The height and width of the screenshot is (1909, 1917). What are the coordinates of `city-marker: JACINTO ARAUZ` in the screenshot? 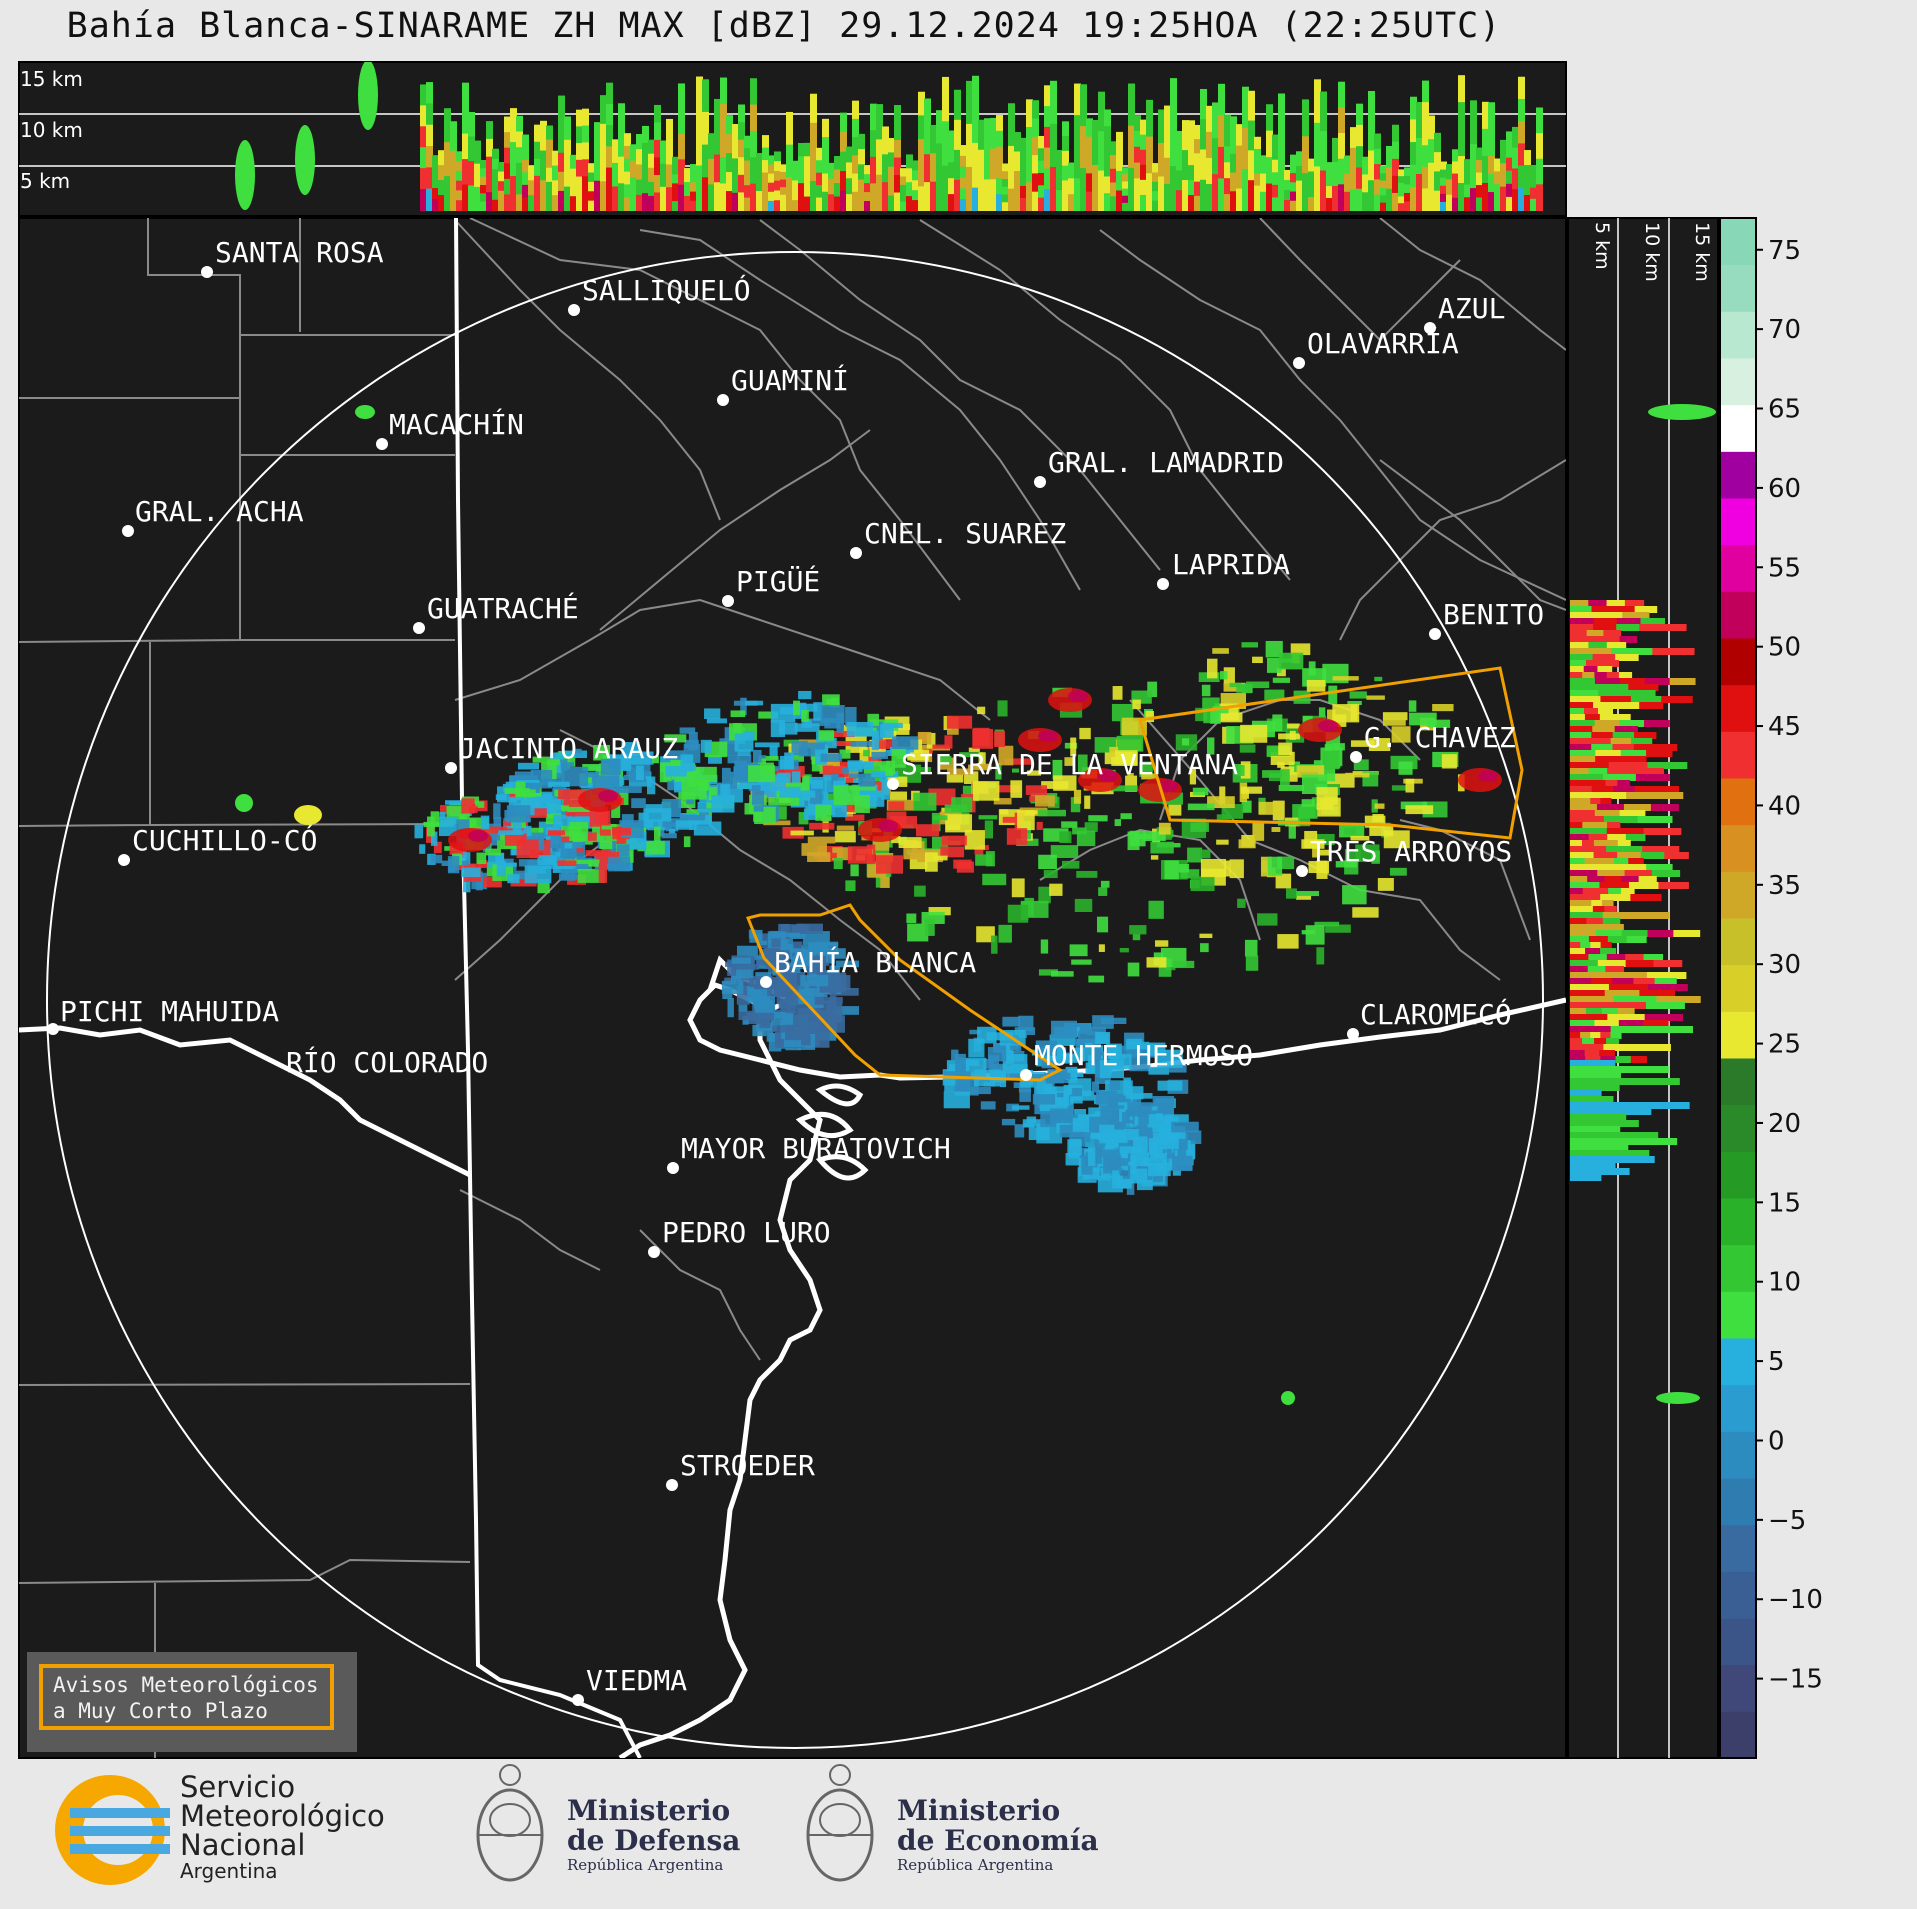 It's located at (561, 753).